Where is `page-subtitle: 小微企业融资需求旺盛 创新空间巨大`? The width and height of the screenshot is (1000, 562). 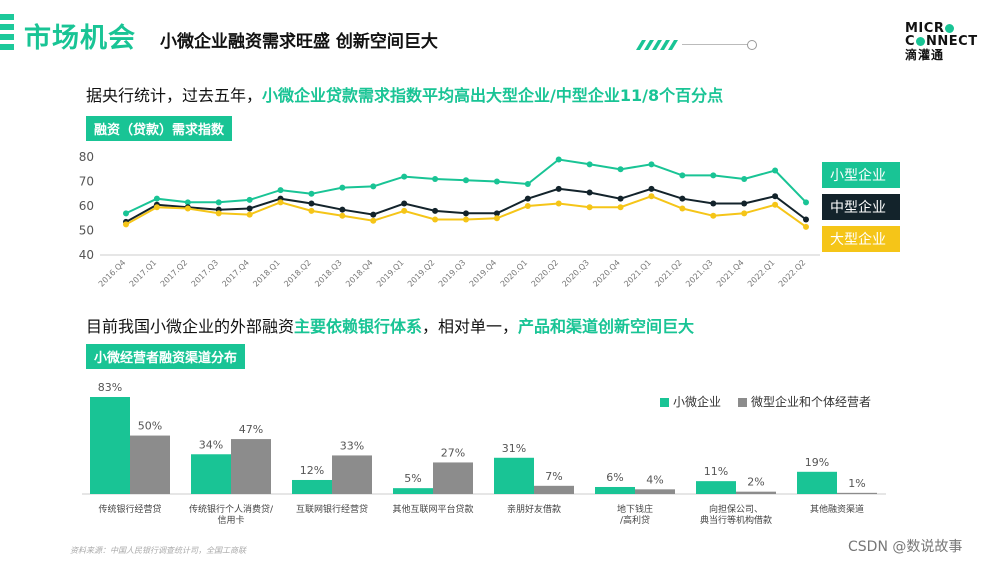 page-subtitle: 小微企业融资需求旺盛 创新空间巨大 is located at coordinates (299, 42).